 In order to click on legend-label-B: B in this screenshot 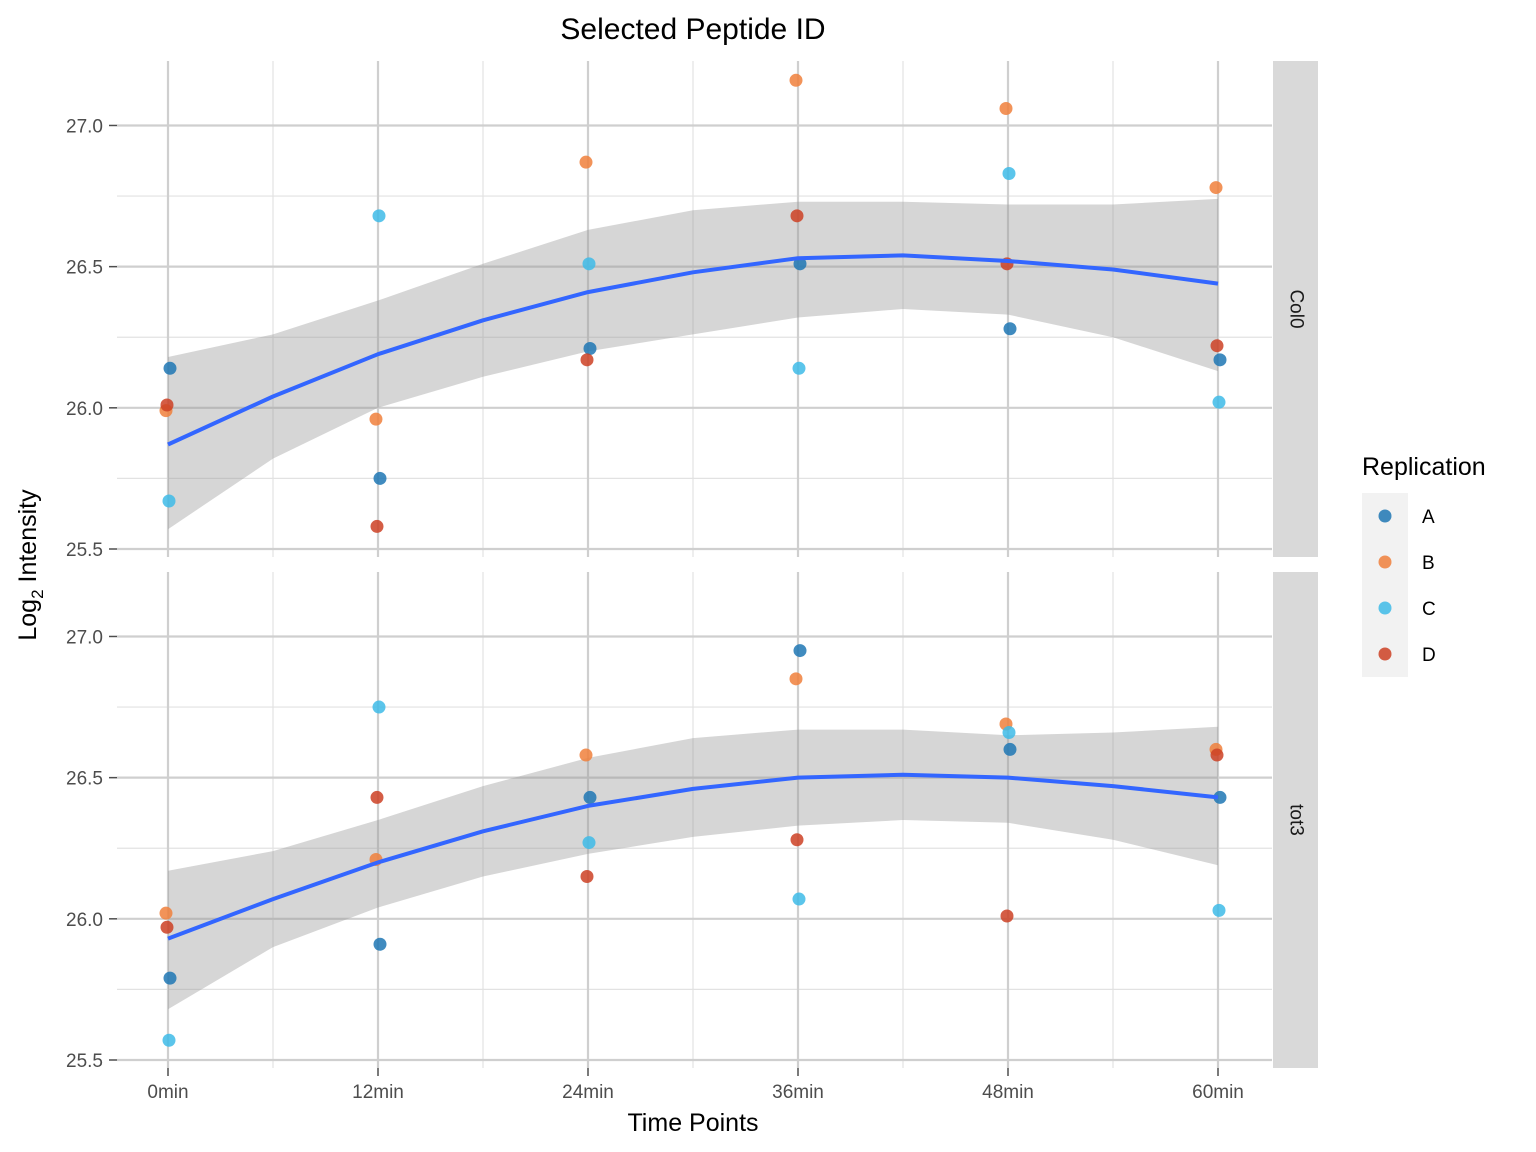, I will do `click(1428, 563)`.